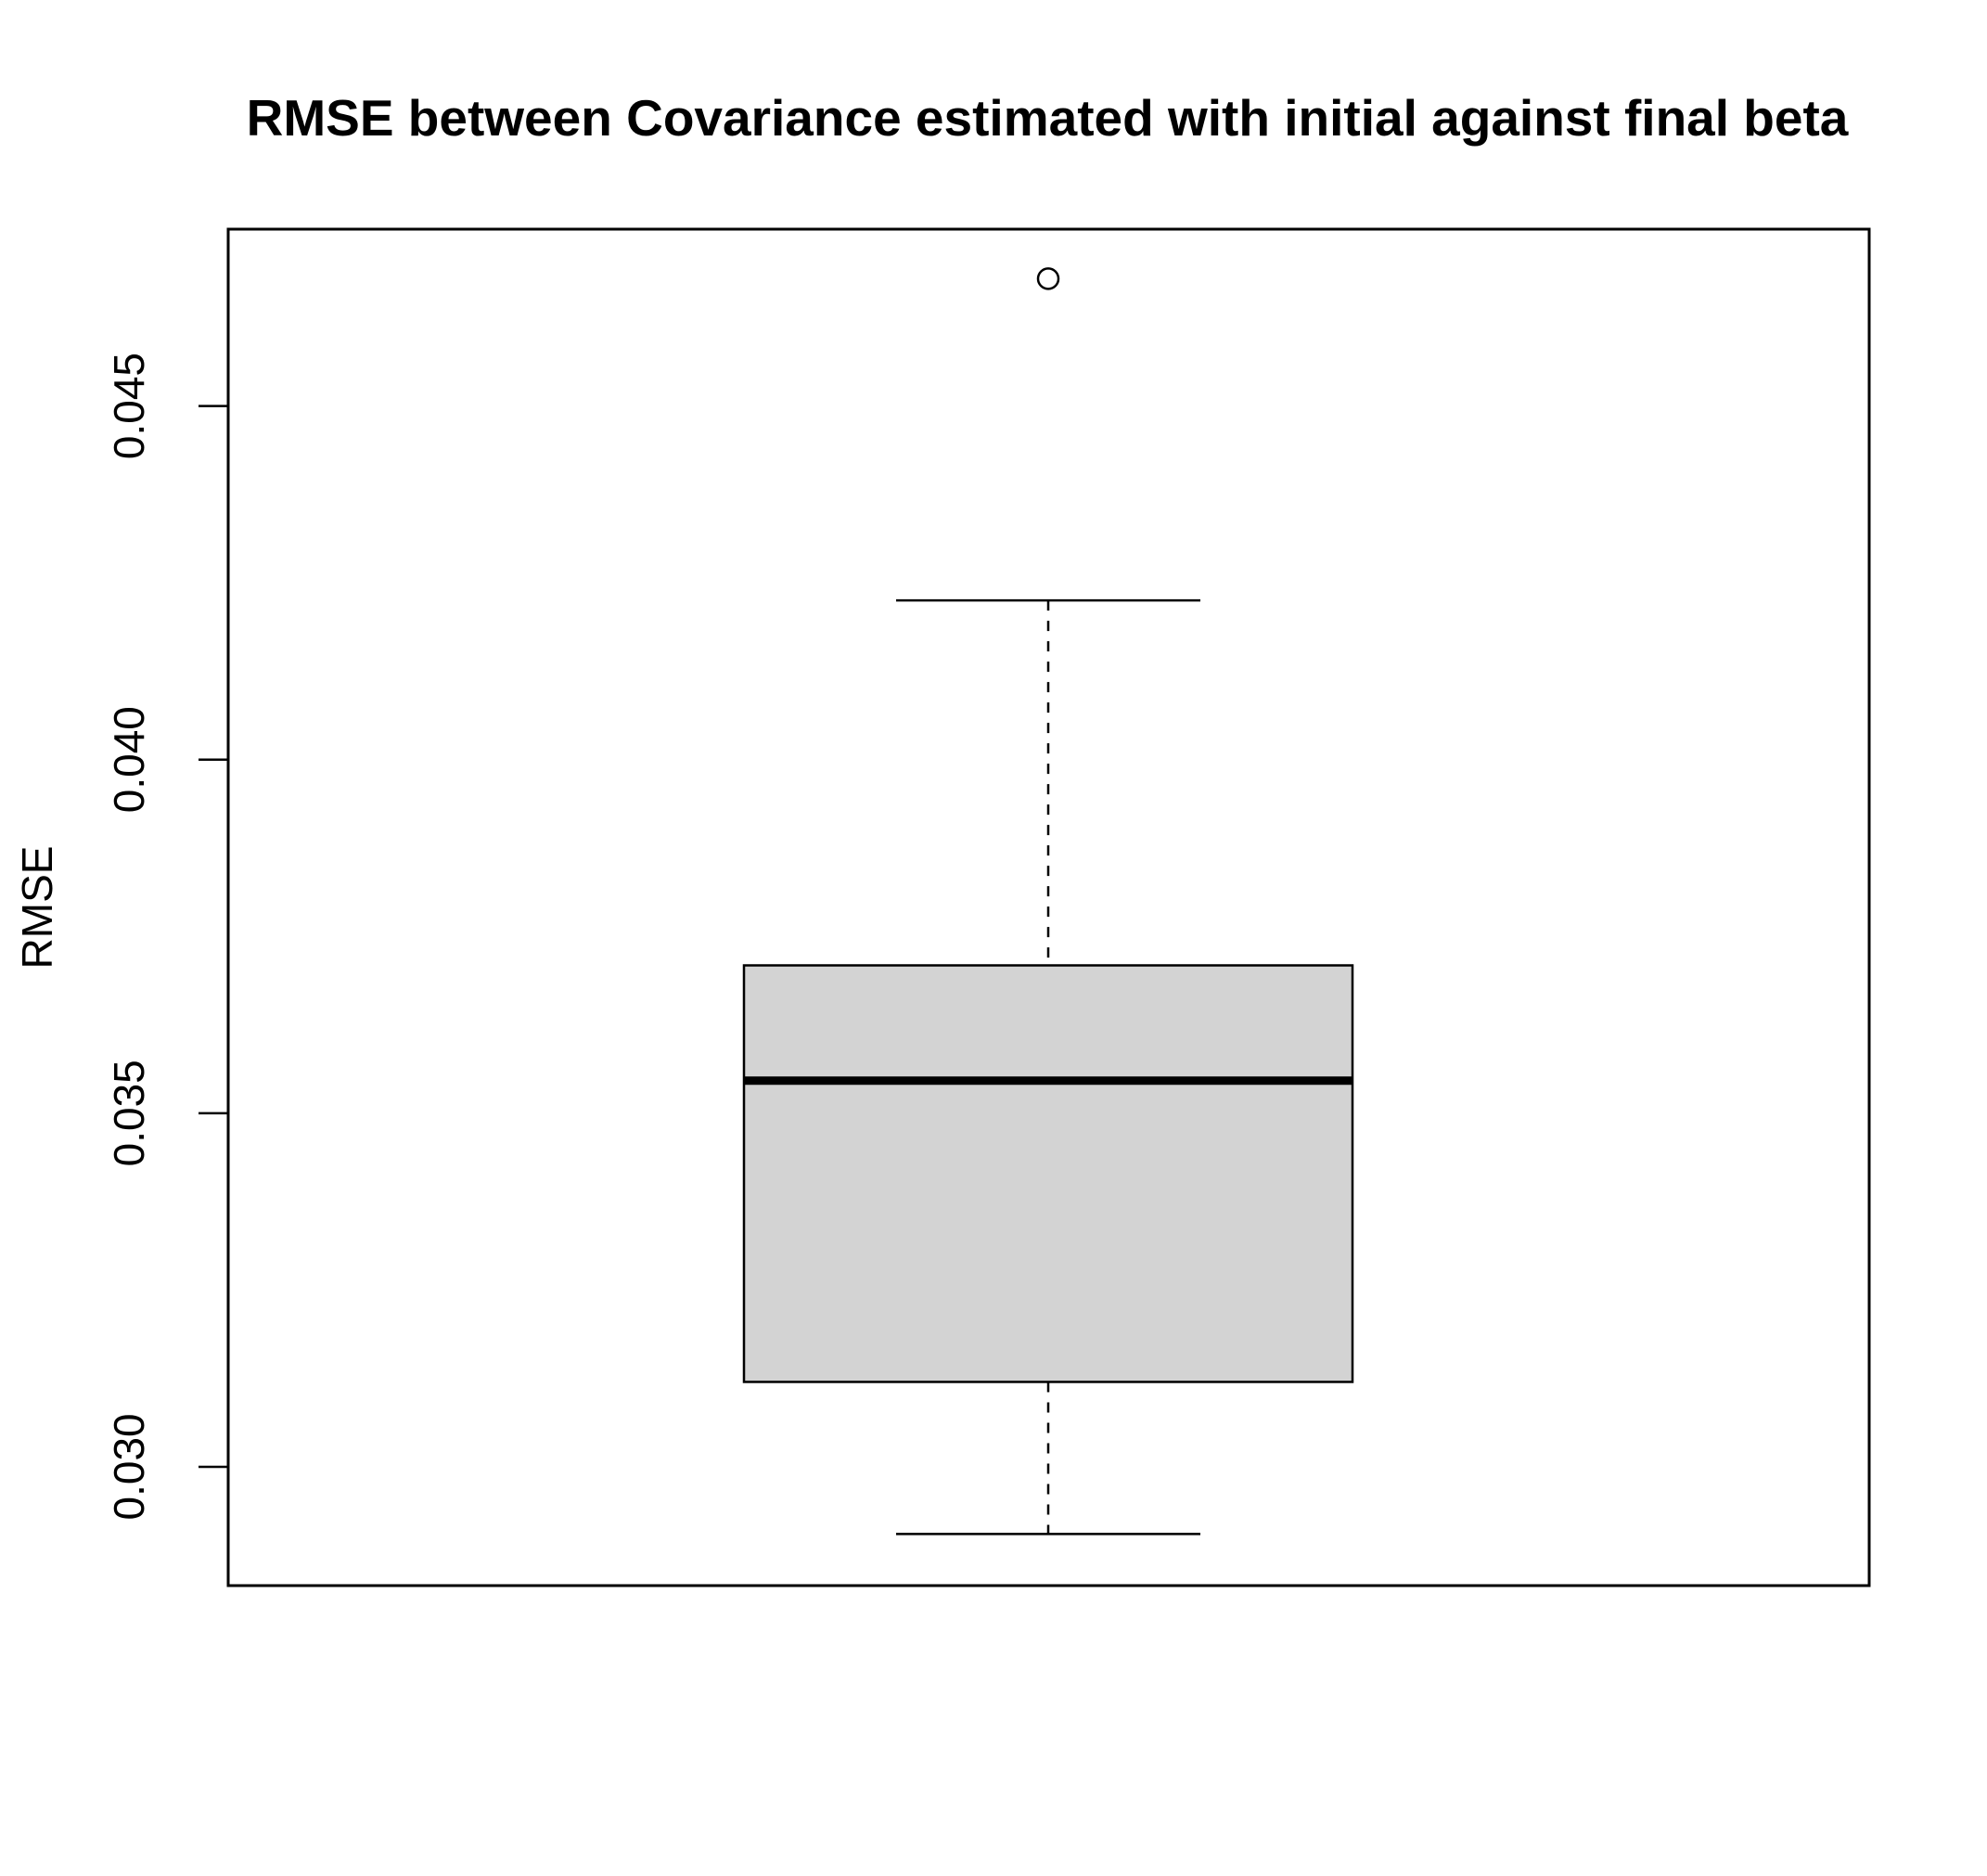 The image size is (1987, 1876). What do you see at coordinates (1048, 278) in the screenshot?
I see `outlier-point` at bounding box center [1048, 278].